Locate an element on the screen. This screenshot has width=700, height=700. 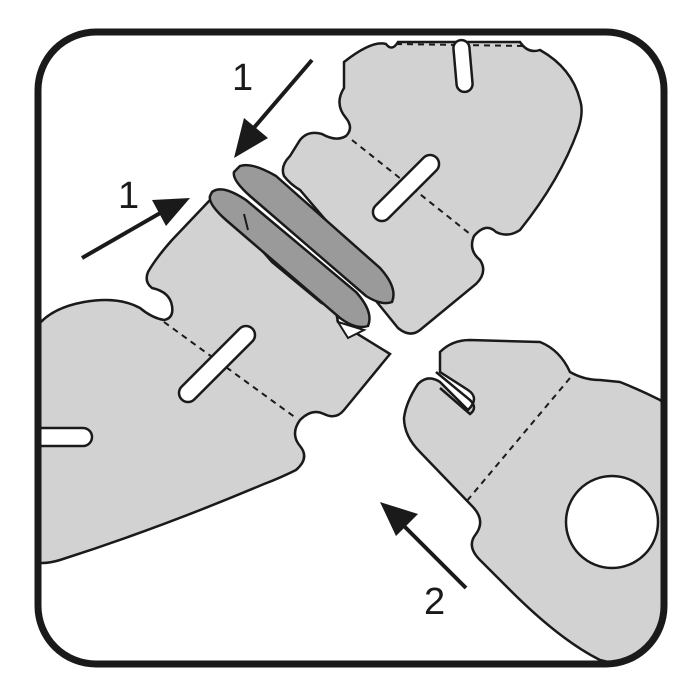
arrow-join is located at coordinates (424, 546).